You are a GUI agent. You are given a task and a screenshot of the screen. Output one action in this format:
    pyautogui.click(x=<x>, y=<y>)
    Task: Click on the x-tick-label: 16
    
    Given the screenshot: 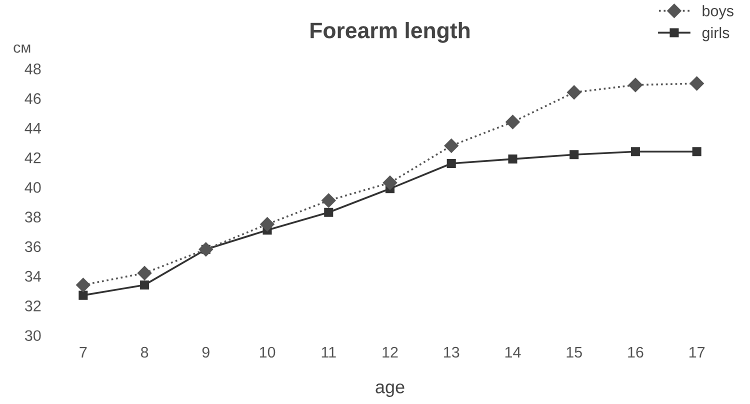 What is the action you would take?
    pyautogui.click(x=636, y=352)
    